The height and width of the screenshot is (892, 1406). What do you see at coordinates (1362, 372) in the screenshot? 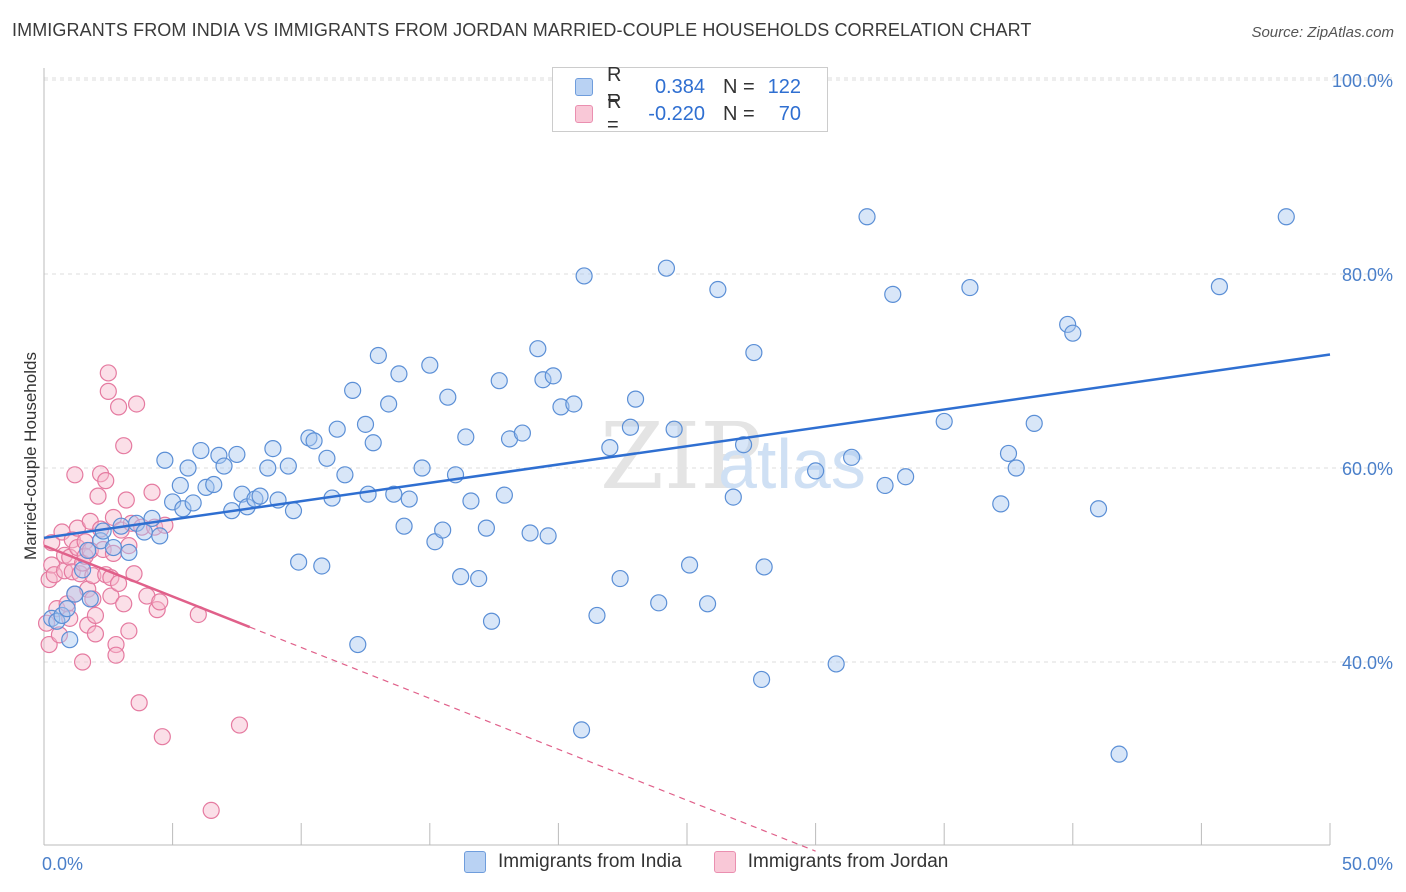
I see `y-tick-labels: 100.0% 80.0% 60.0% 40.0%` at bounding box center [1362, 372].